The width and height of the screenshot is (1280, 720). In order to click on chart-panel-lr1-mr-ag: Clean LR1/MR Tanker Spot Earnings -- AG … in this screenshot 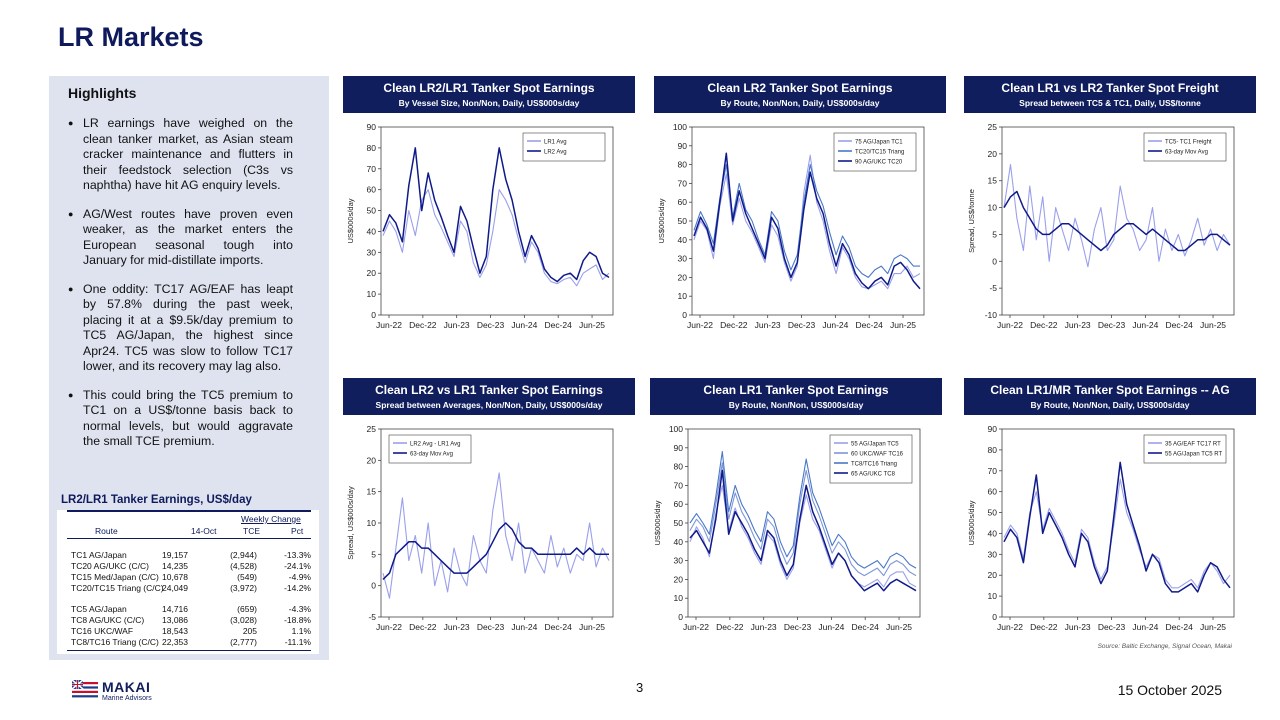, I will do `click(1110, 510)`.